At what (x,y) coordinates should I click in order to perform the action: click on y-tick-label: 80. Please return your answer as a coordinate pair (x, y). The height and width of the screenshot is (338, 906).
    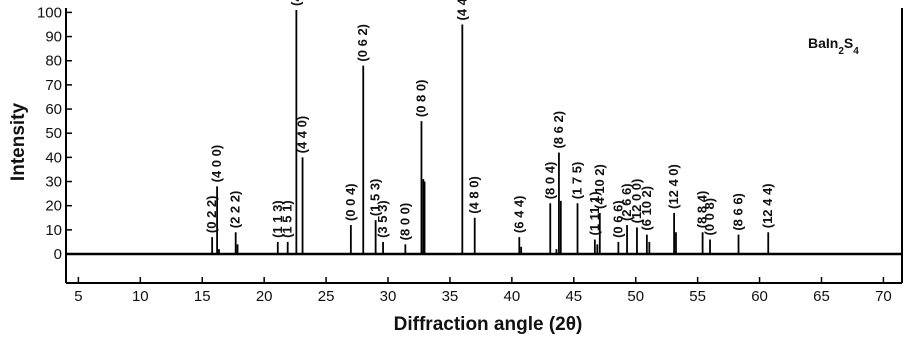
    Looking at the image, I should click on (53, 61).